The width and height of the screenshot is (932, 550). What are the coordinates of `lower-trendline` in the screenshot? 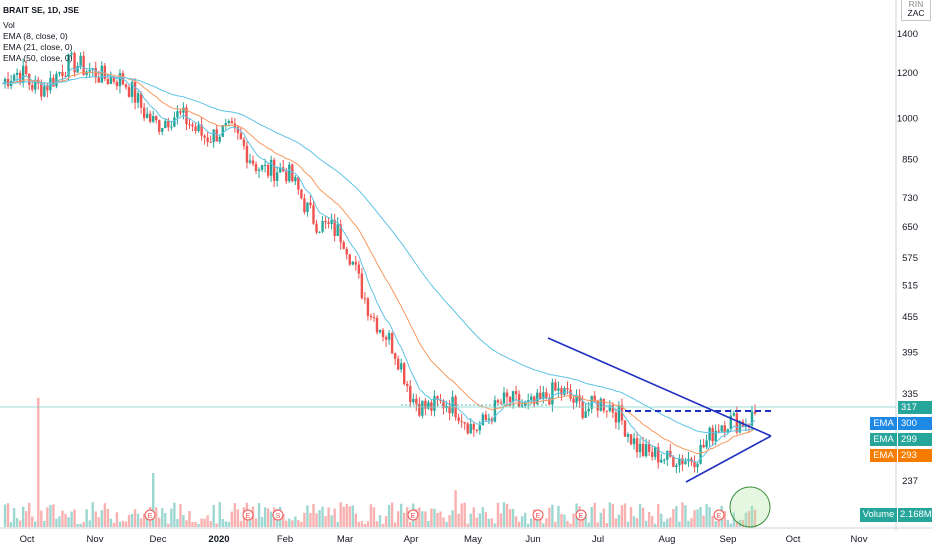 It's located at (728, 459).